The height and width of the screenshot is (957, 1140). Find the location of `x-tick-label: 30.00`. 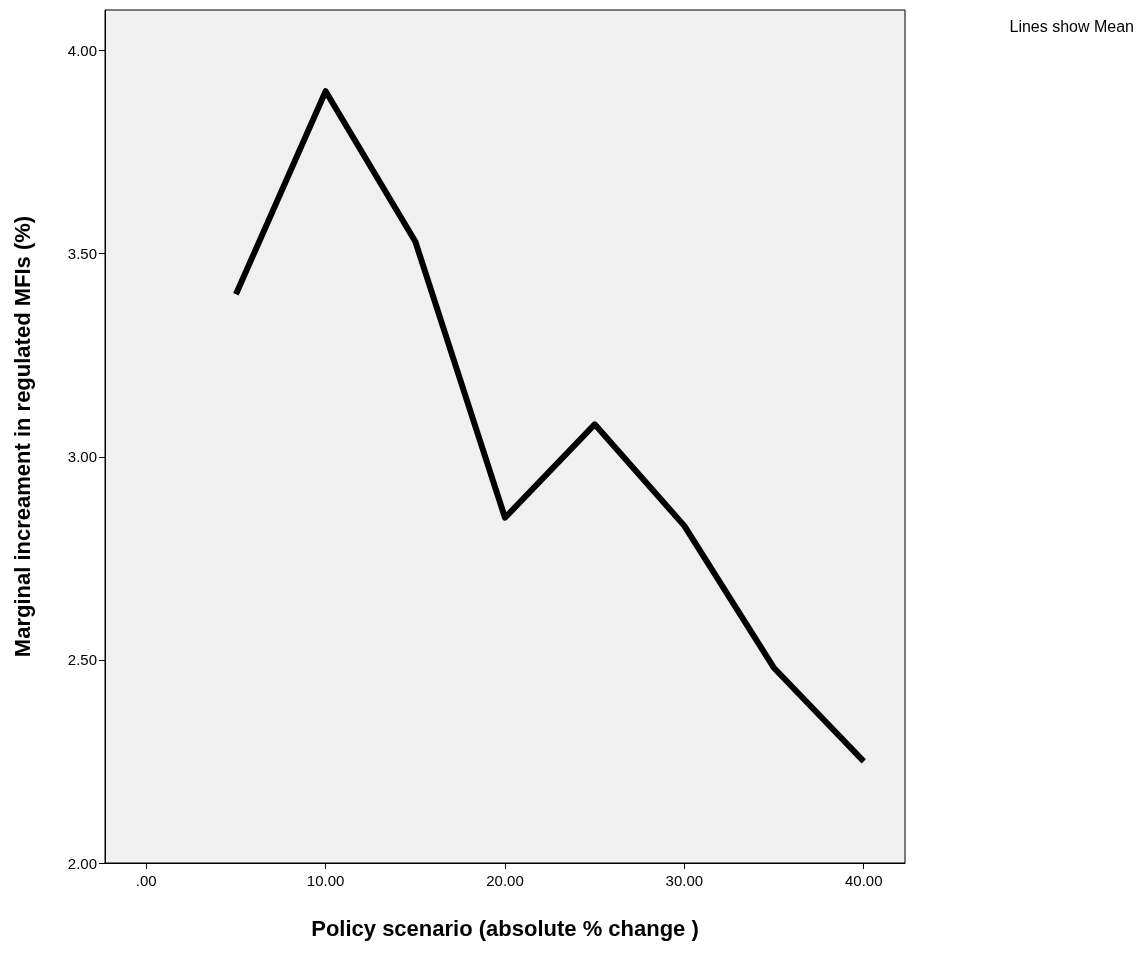

x-tick-label: 30.00 is located at coordinates (684, 880).